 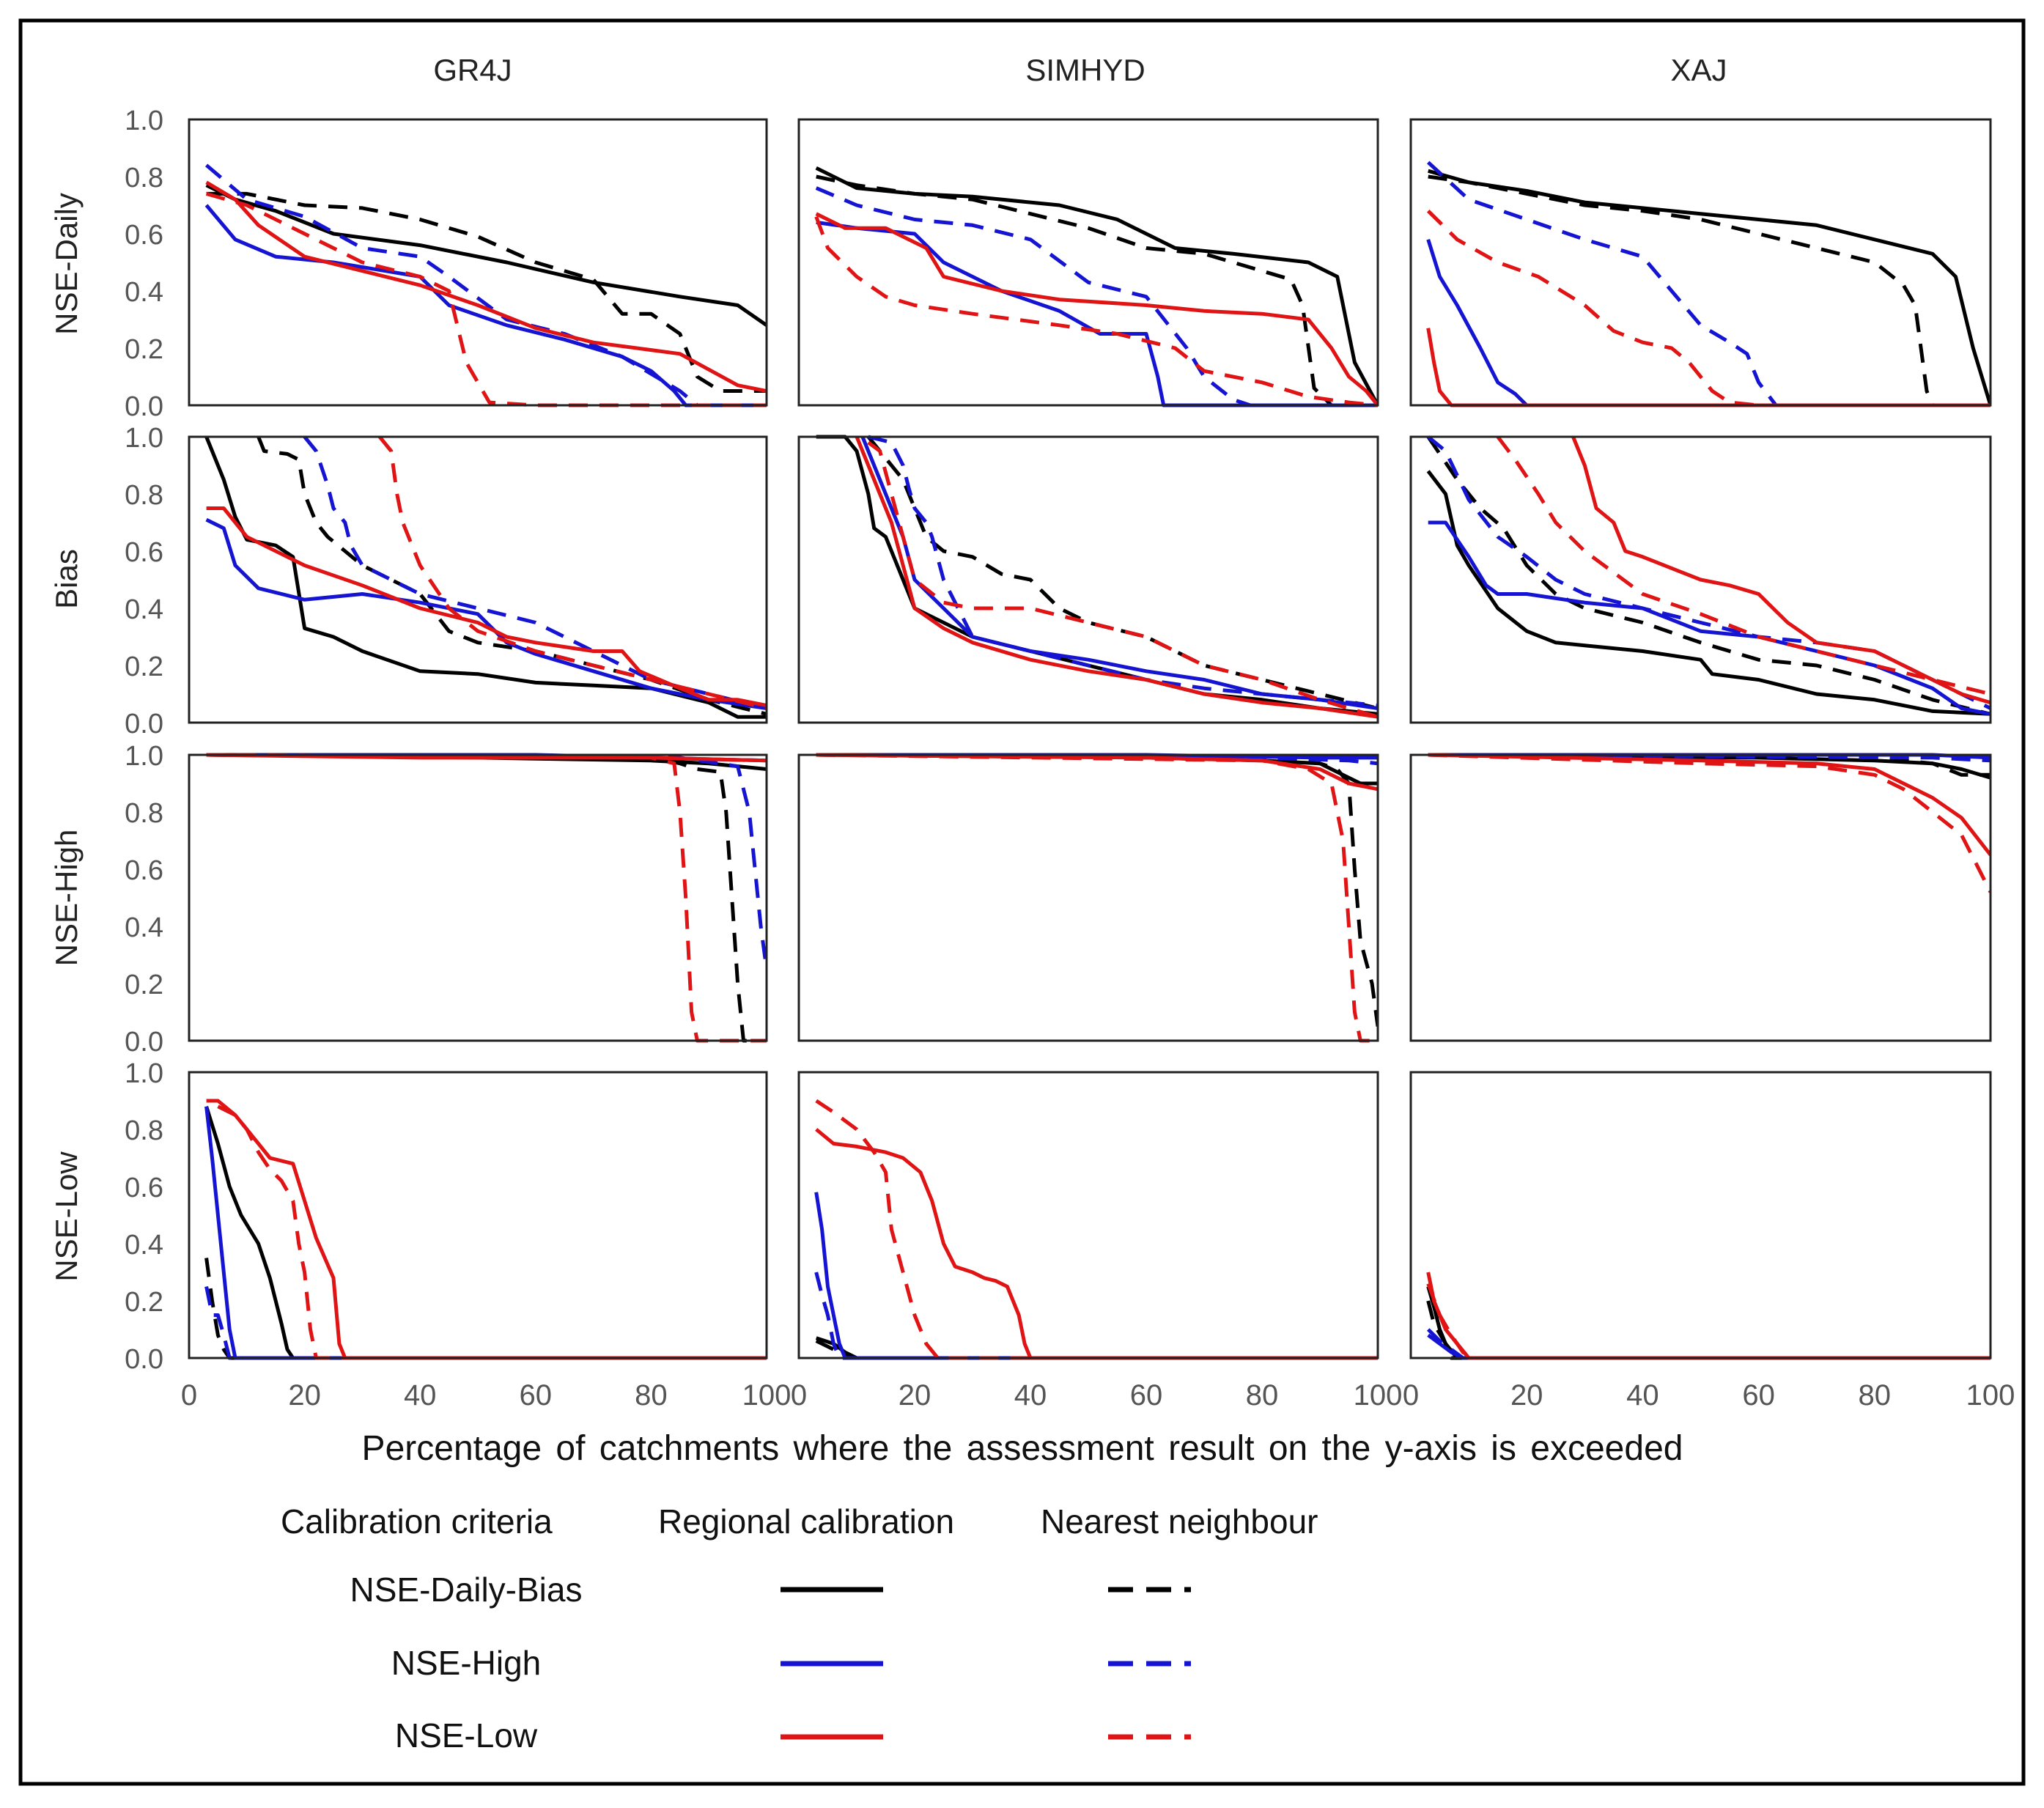 I want to click on panel-nse-high-gr4j, so click(x=478, y=898).